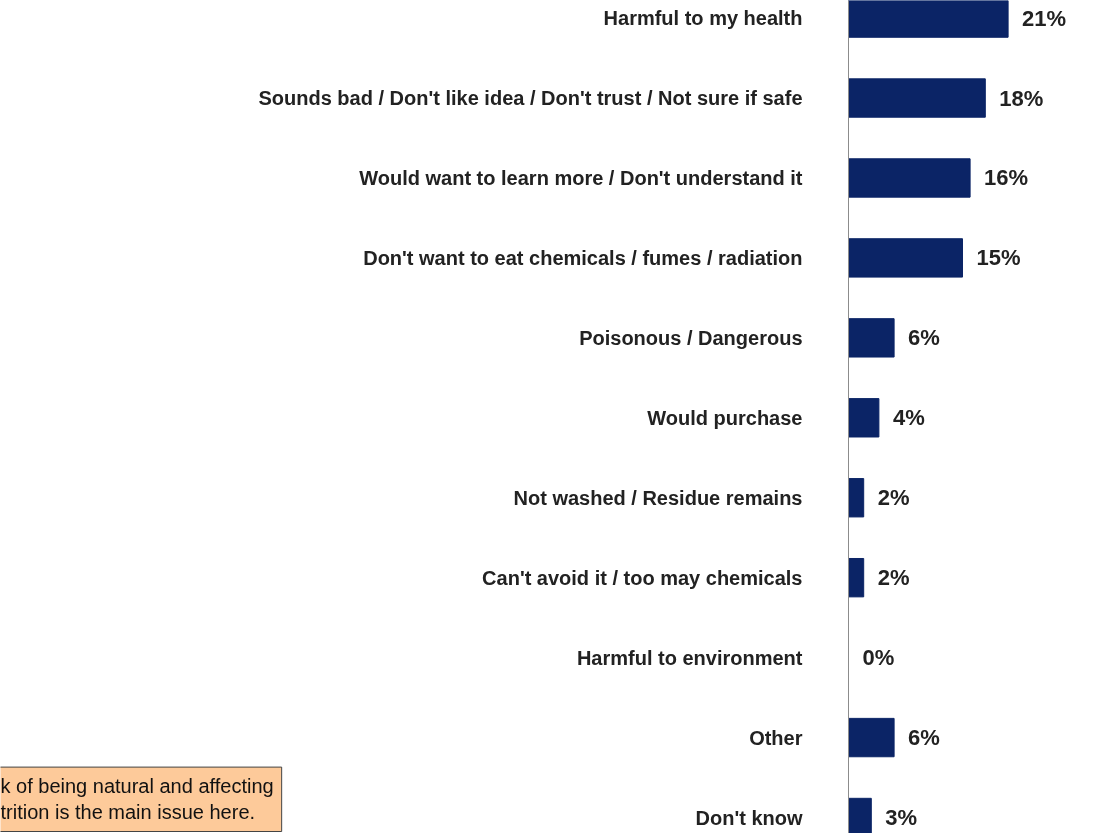 This screenshot has width=1096, height=833. What do you see at coordinates (658, 497) in the screenshot?
I see `y-tick-label: Not washed / Residue remains` at bounding box center [658, 497].